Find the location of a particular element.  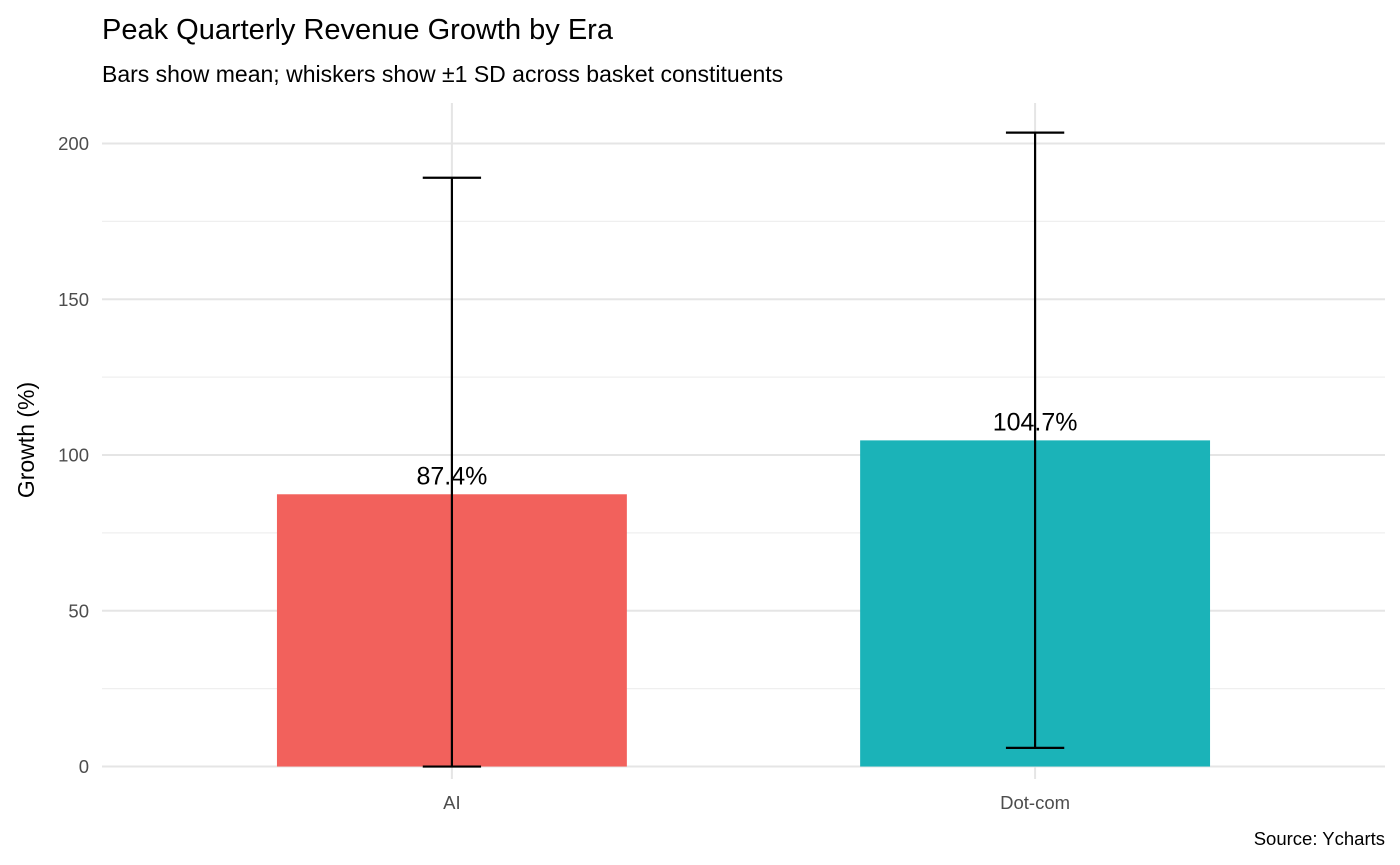

y-axis-label: Growth (%) is located at coordinates (26, 440).